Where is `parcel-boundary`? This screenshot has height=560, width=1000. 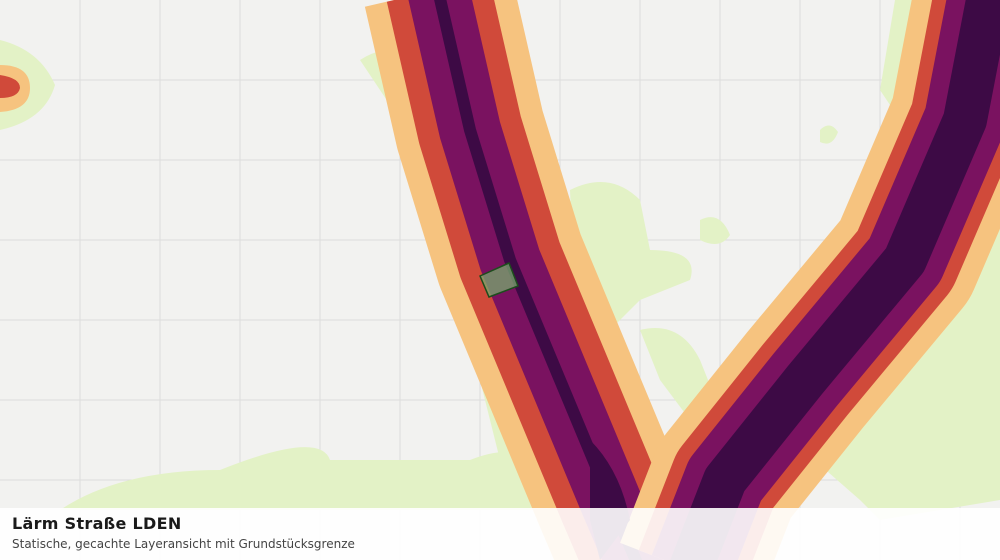
parcel-boundary is located at coordinates (499, 279).